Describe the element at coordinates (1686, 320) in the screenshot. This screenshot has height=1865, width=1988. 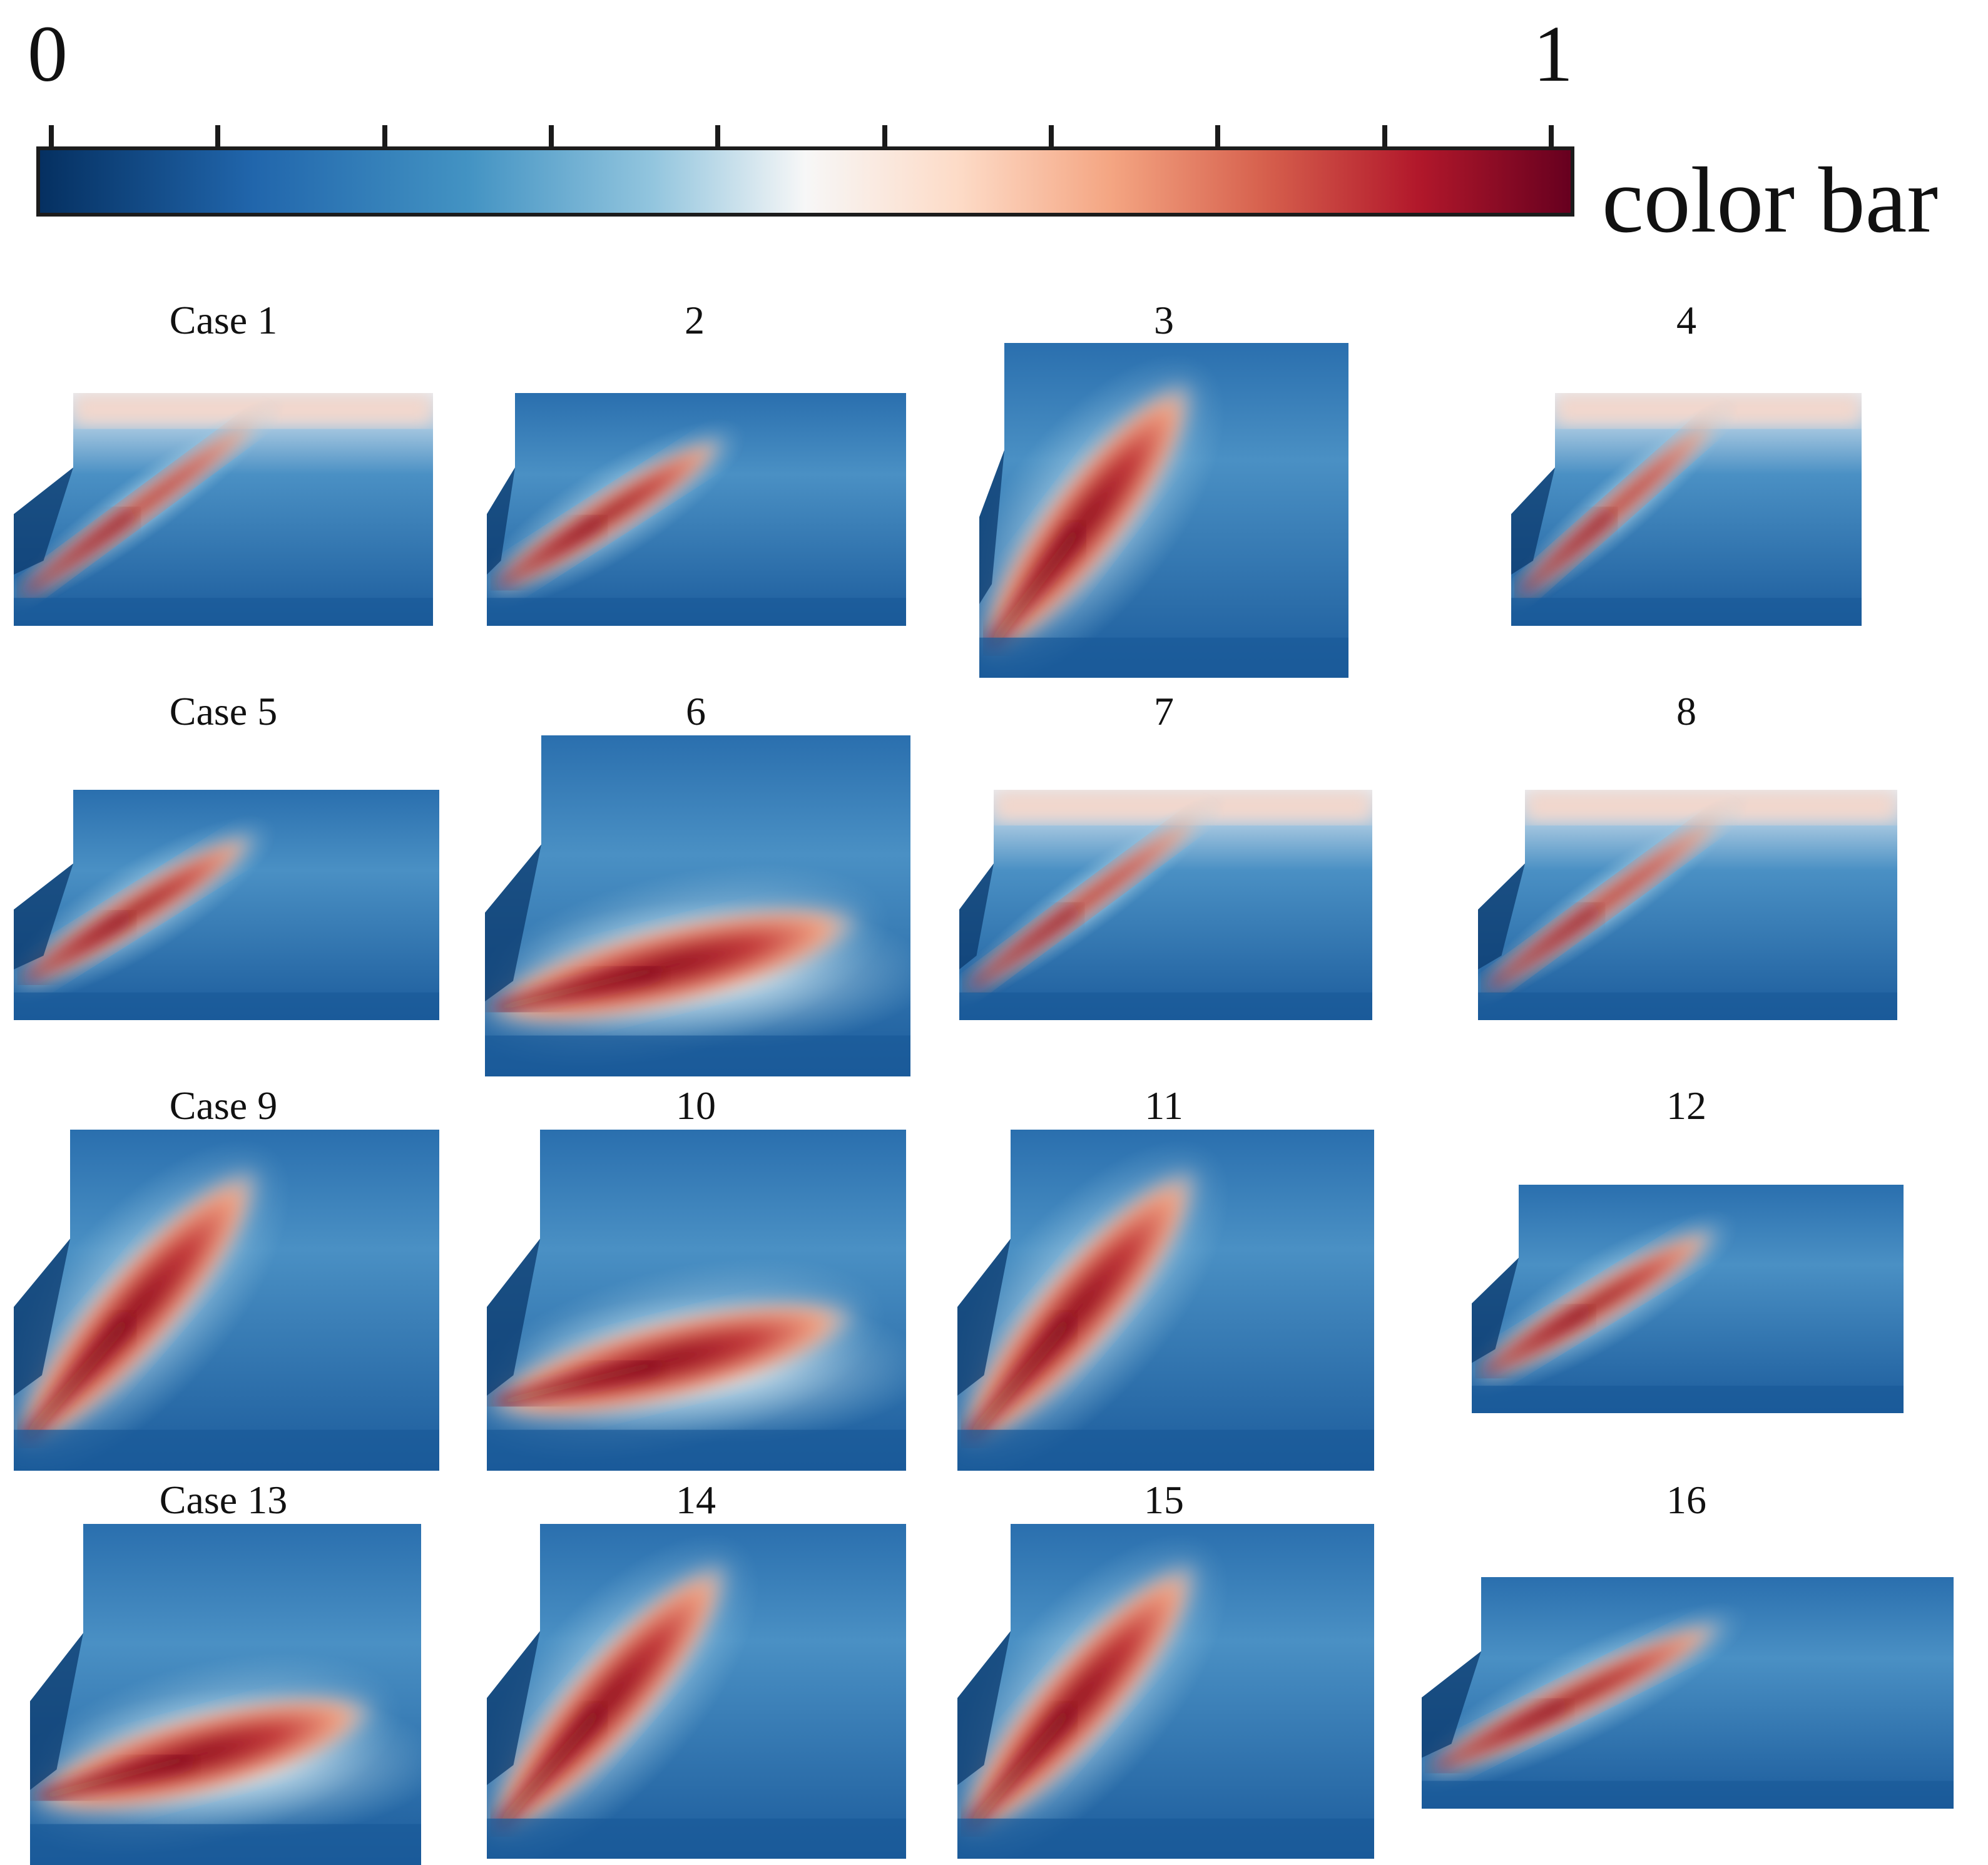
I see `case-title: 4` at that location.